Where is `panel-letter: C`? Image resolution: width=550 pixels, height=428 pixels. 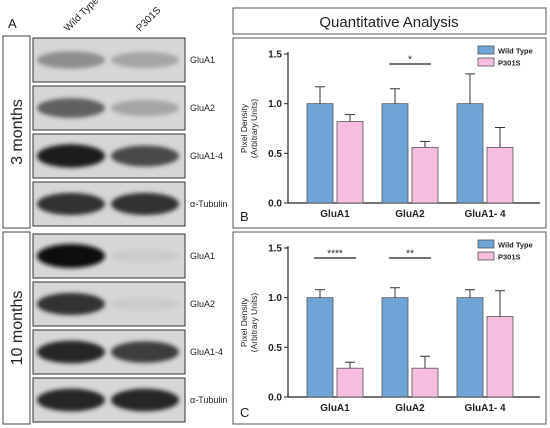
panel-letter: C is located at coordinates (244, 412).